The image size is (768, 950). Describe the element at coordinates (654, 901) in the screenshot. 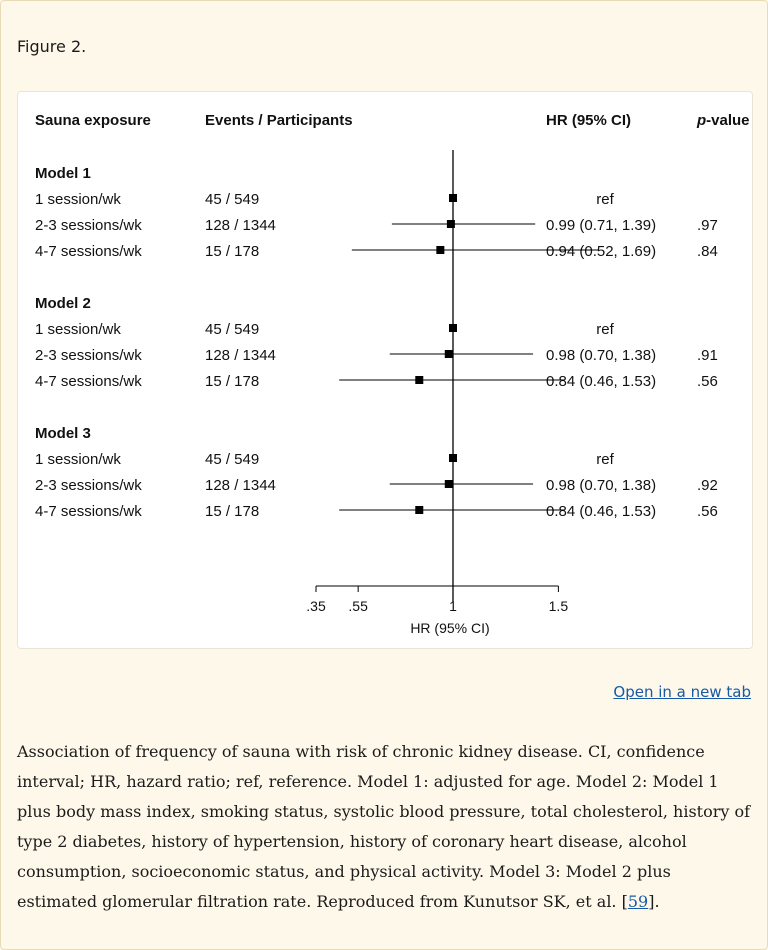

I see `caption-tail: ].` at that location.